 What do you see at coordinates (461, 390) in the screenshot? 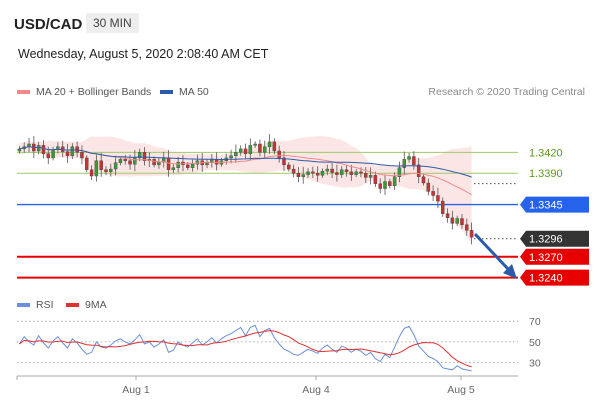
I see `x-tick-label: Aug 5` at bounding box center [461, 390].